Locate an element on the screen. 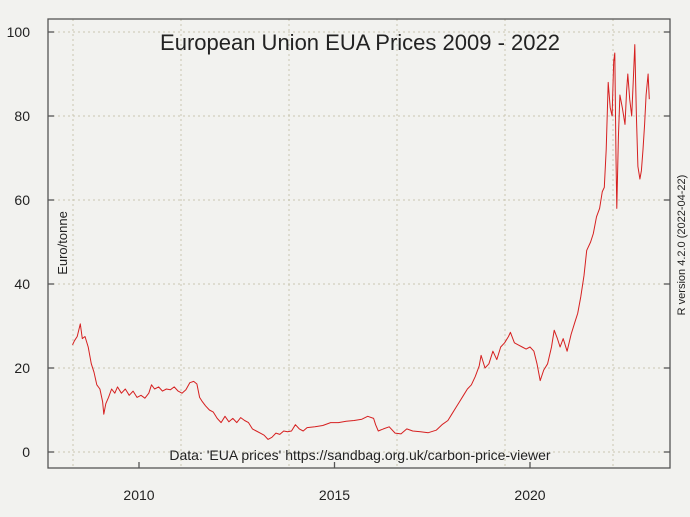 The image size is (690, 517). y-tick-label: 80 is located at coordinates (22, 116).